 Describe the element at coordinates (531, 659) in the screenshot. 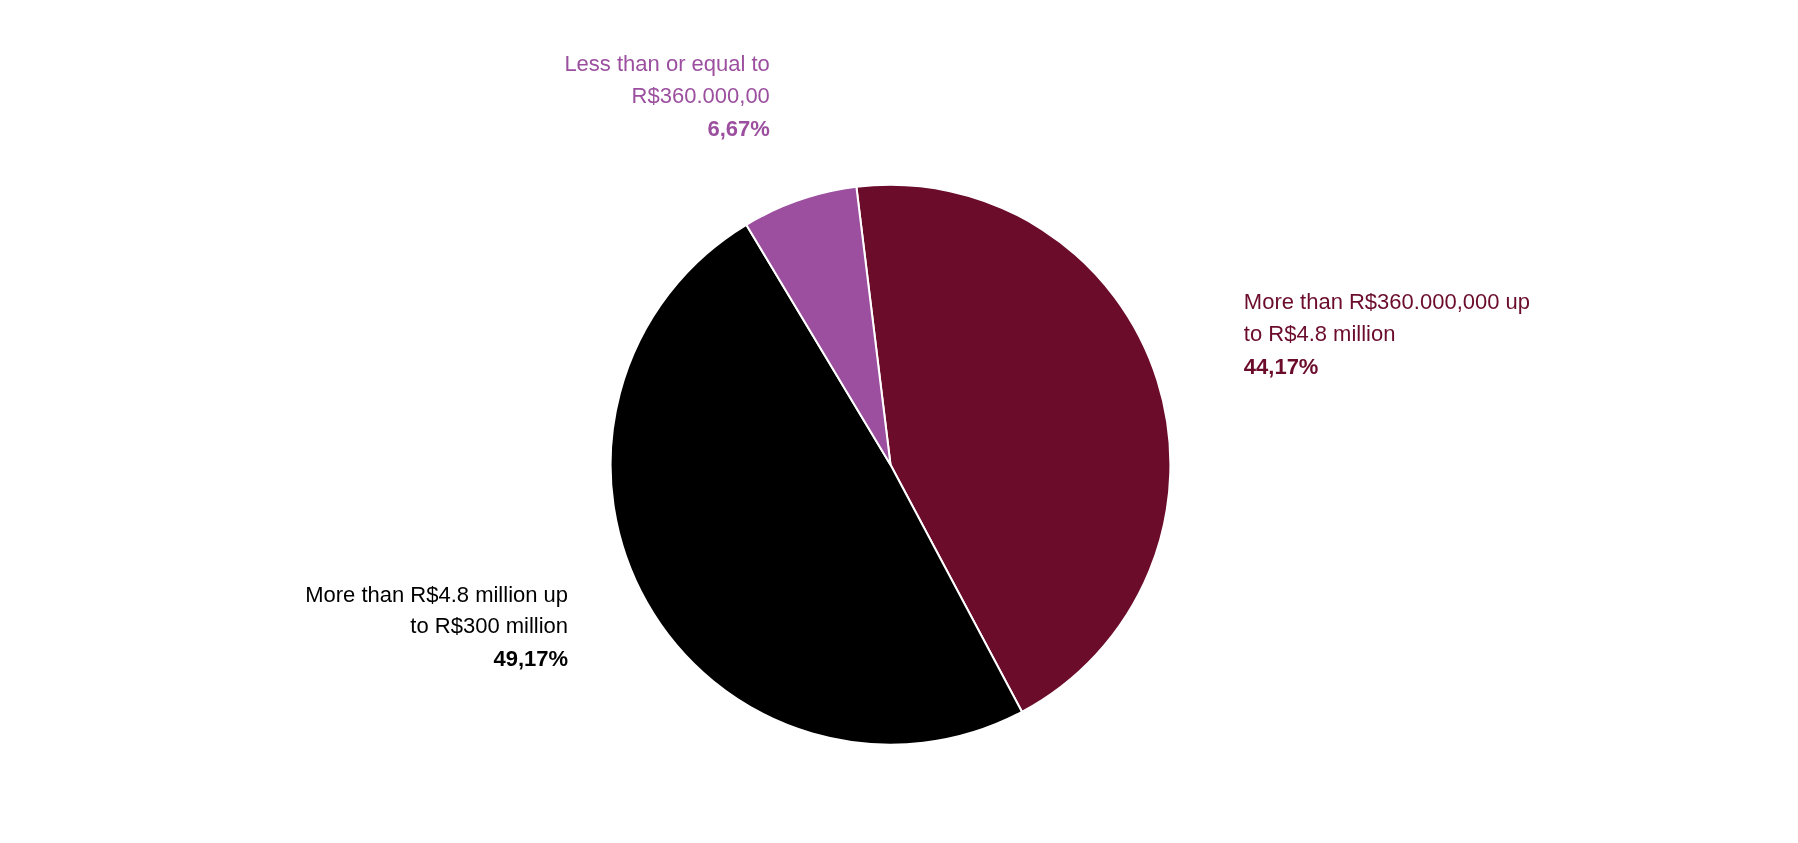

I see `data-label: 49,17%` at that location.